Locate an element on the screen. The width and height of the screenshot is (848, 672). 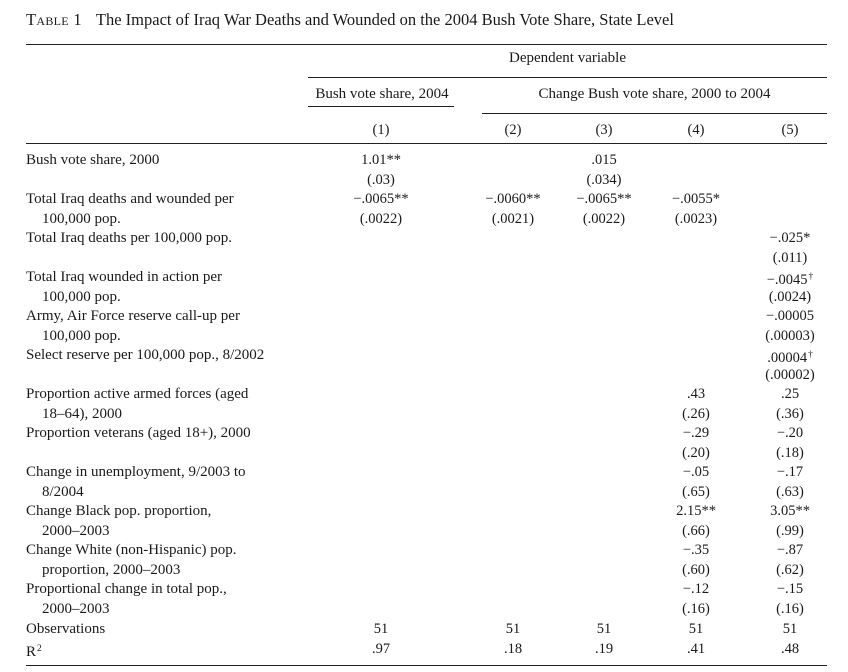
bottom-rule is located at coordinates (426, 665).